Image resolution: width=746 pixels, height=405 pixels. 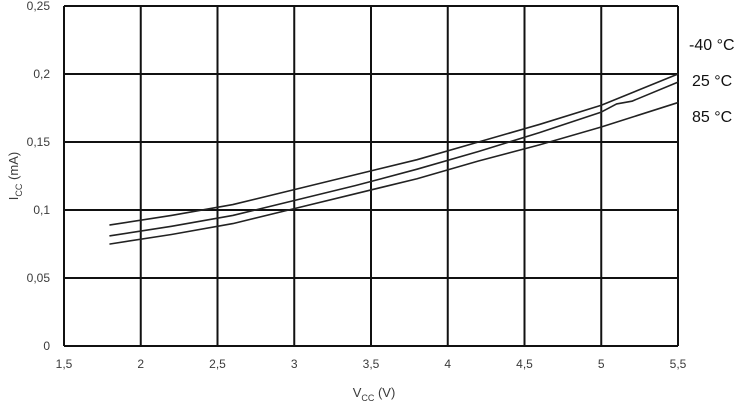 What do you see at coordinates (13, 199) in the screenshot?
I see `y-axis-label-main: I` at bounding box center [13, 199].